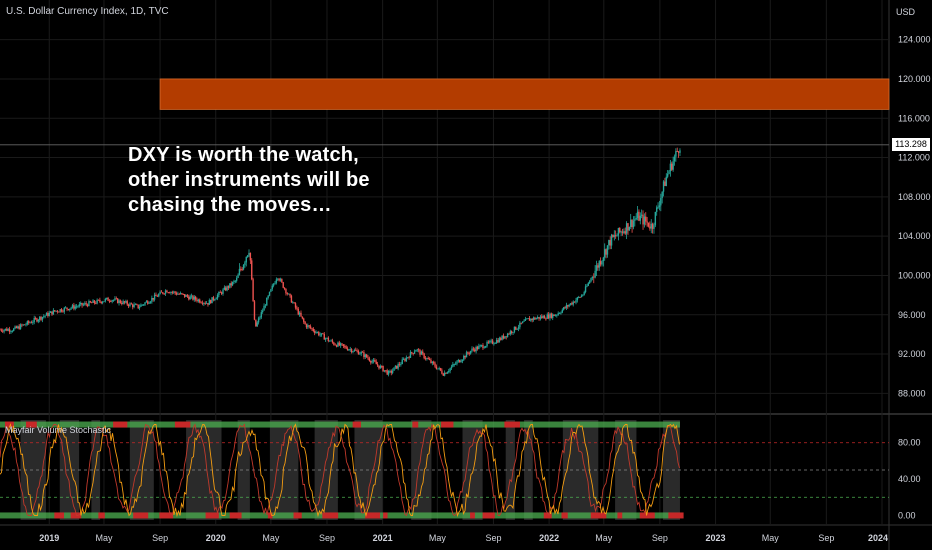 This screenshot has height=550, width=932. What do you see at coordinates (909, 443) in the screenshot?
I see `stoch-tick-label: 80.00` at bounding box center [909, 443].